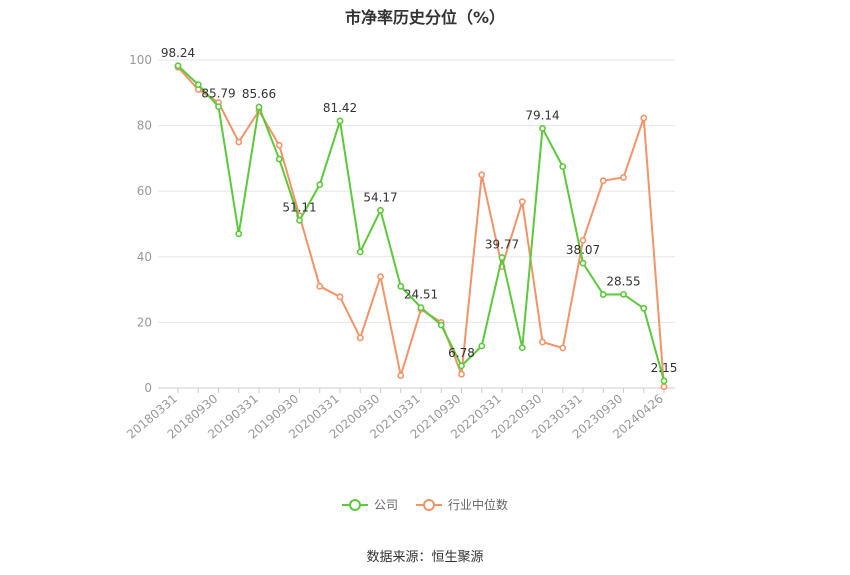  What do you see at coordinates (385, 505) in the screenshot?
I see `legend-label-company: 公司` at bounding box center [385, 505].